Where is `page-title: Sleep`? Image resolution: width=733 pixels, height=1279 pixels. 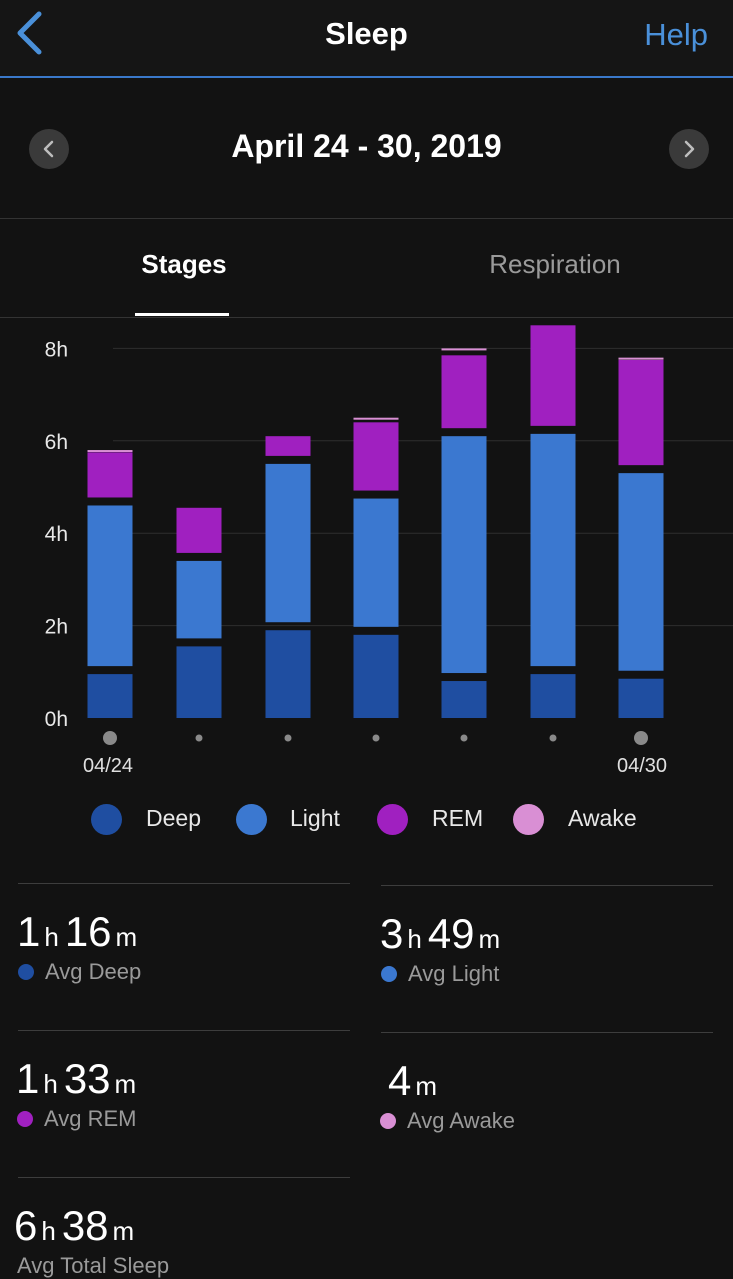
page-title: Sleep is located at coordinates (366, 33).